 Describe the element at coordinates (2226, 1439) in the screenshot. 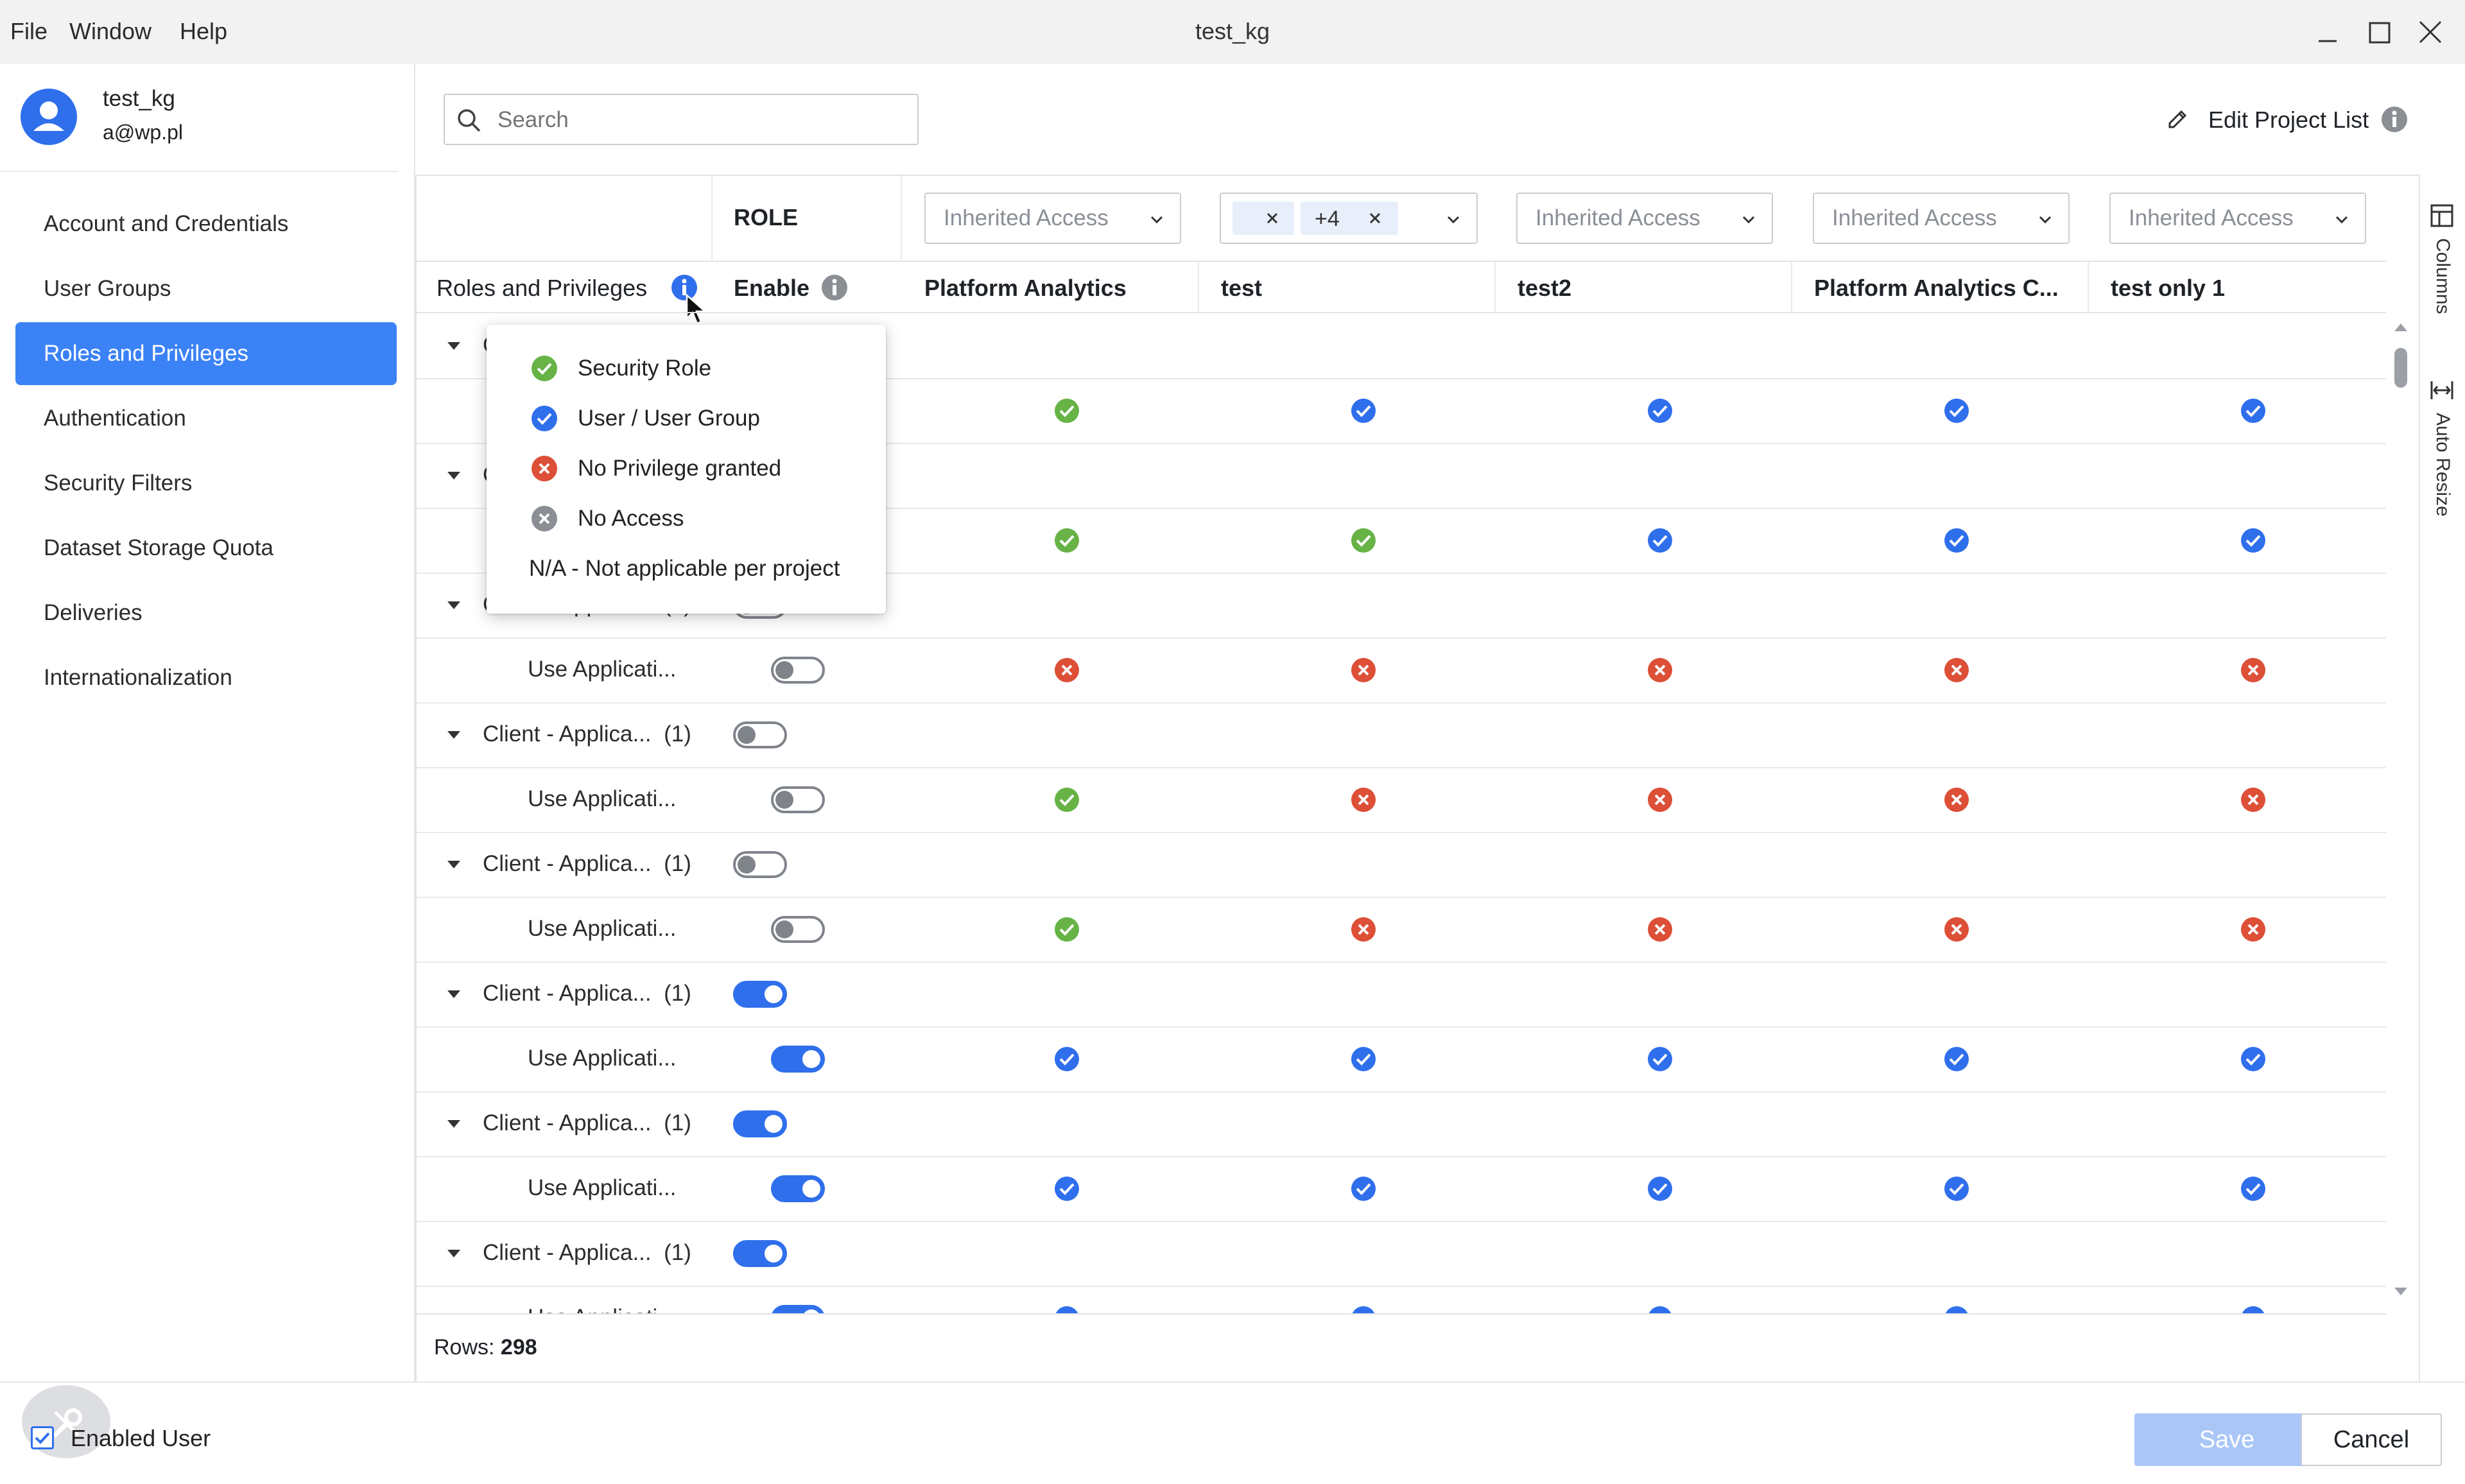

I see `save-button: Save` at that location.